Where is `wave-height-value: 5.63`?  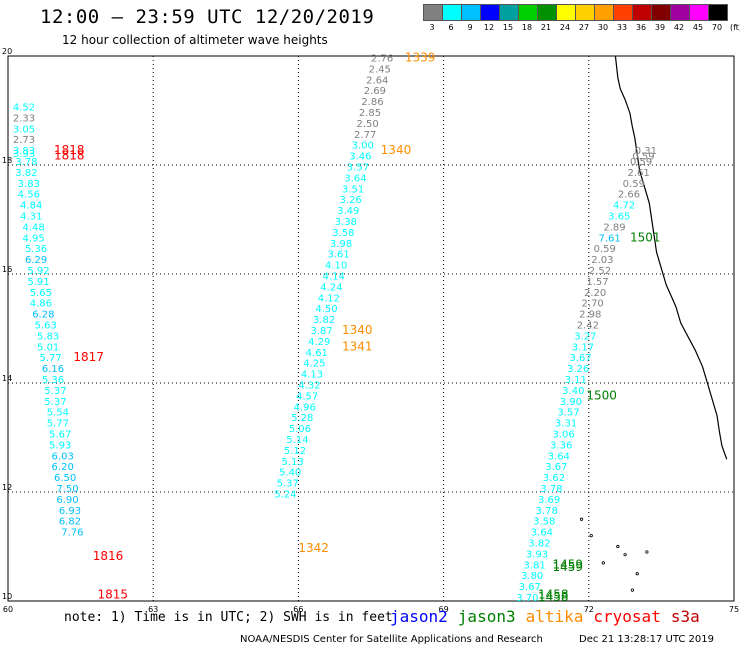 wave-height-value: 5.63 is located at coordinates (46, 326).